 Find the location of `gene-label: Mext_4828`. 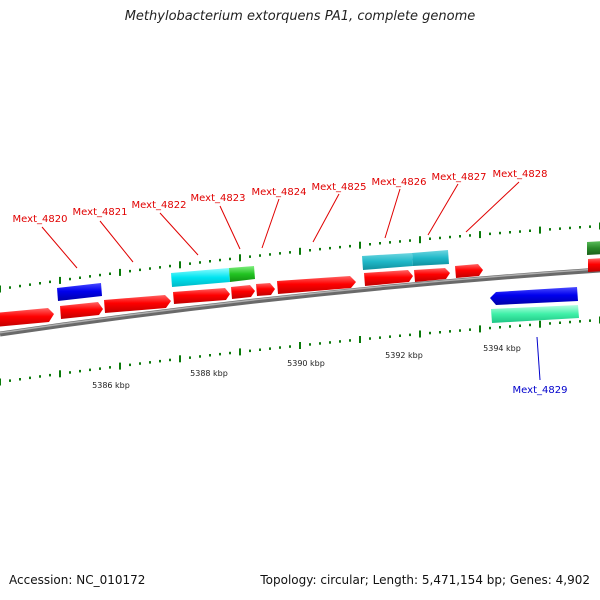

gene-label: Mext_4828 is located at coordinates (520, 174).